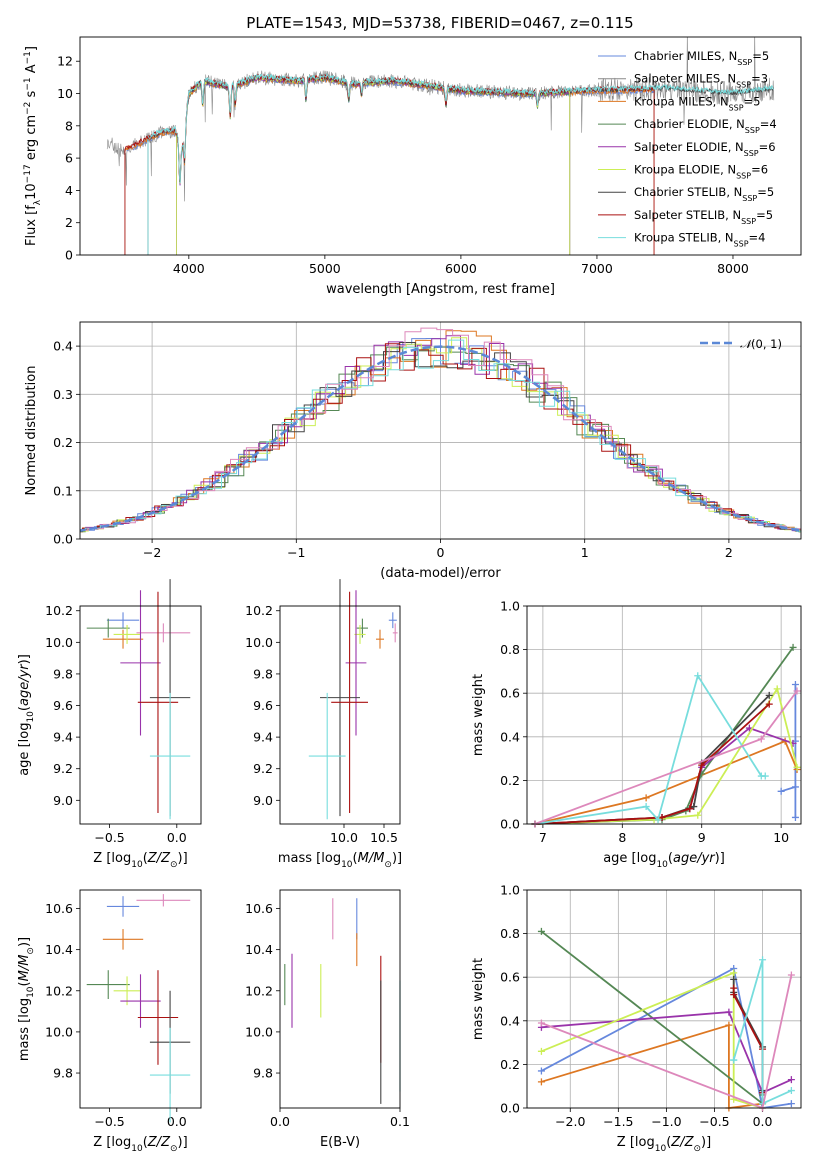 Image resolution: width=819 pixels, height=1170 pixels. I want to click on weights-weight_vs_age, so click(666, 735).